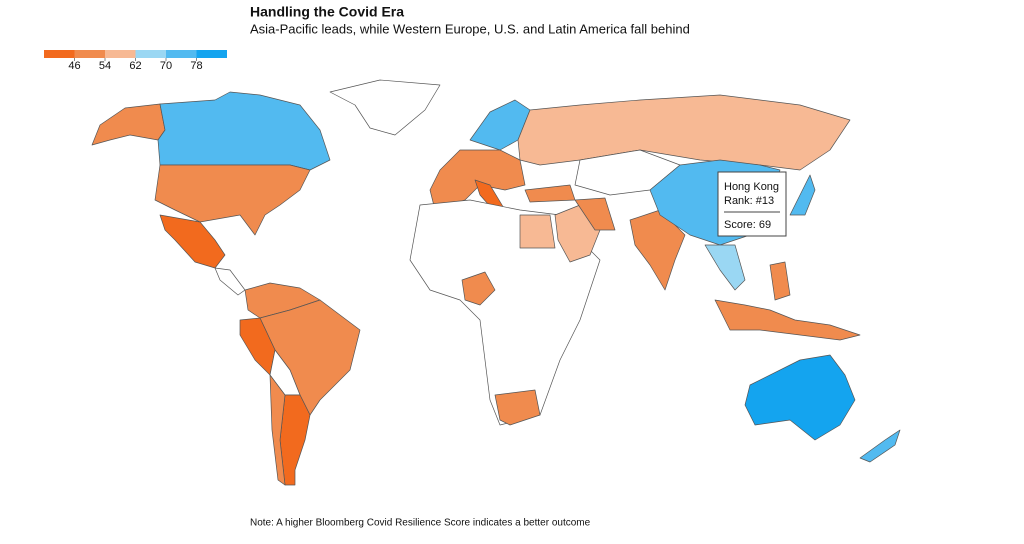  Describe the element at coordinates (385, 107) in the screenshot. I see `greenland` at that location.